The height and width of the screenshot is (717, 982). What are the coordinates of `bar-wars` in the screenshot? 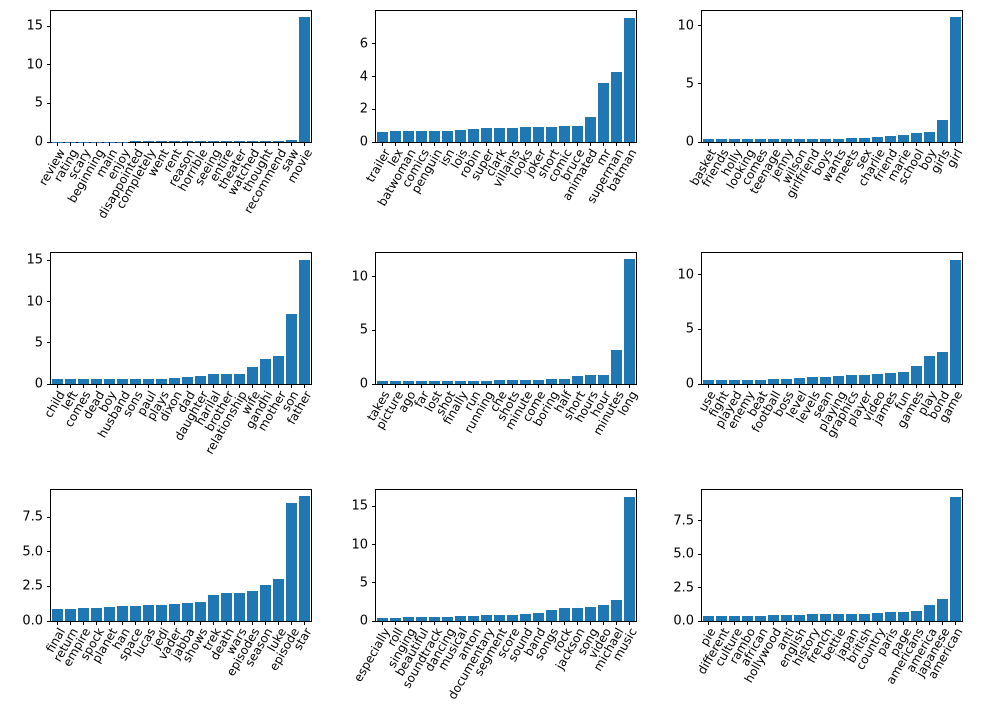 It's located at (239, 607).